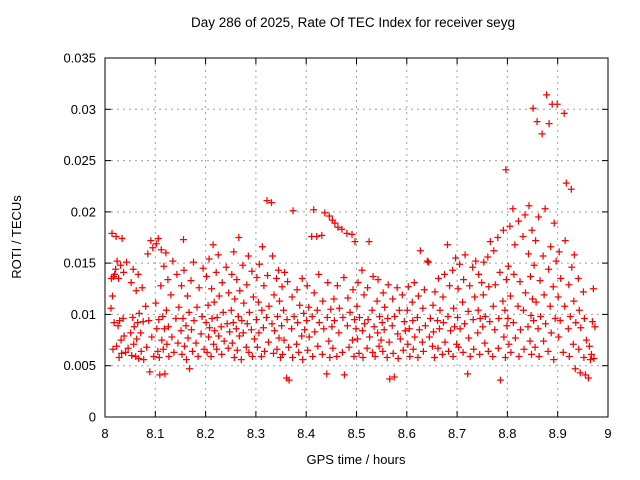 This screenshot has width=640, height=480. Describe the element at coordinates (155, 433) in the screenshot. I see `x-tick-label: 8.1` at that location.